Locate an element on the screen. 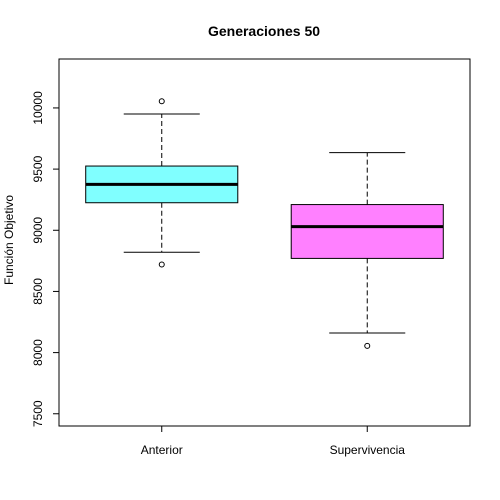 The height and width of the screenshot is (500, 500). y-tick-label-2: 8500 is located at coordinates (38, 291).